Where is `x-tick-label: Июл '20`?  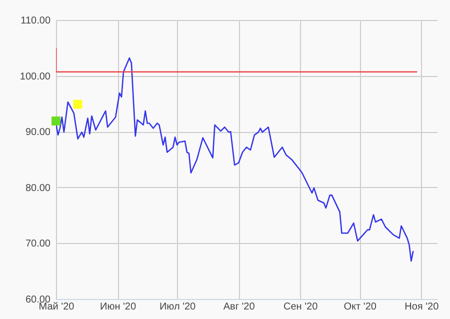 x-tick-label: Июл '20 is located at coordinates (177, 307).